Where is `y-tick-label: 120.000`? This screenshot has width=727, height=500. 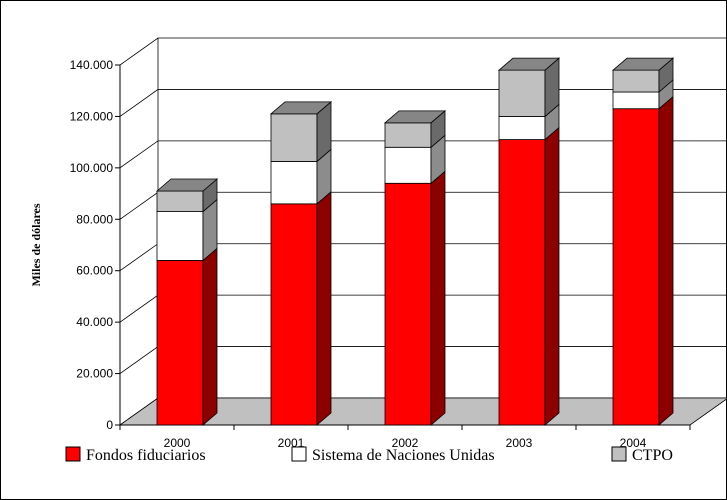 y-tick-label: 120.000 is located at coordinates (92, 116).